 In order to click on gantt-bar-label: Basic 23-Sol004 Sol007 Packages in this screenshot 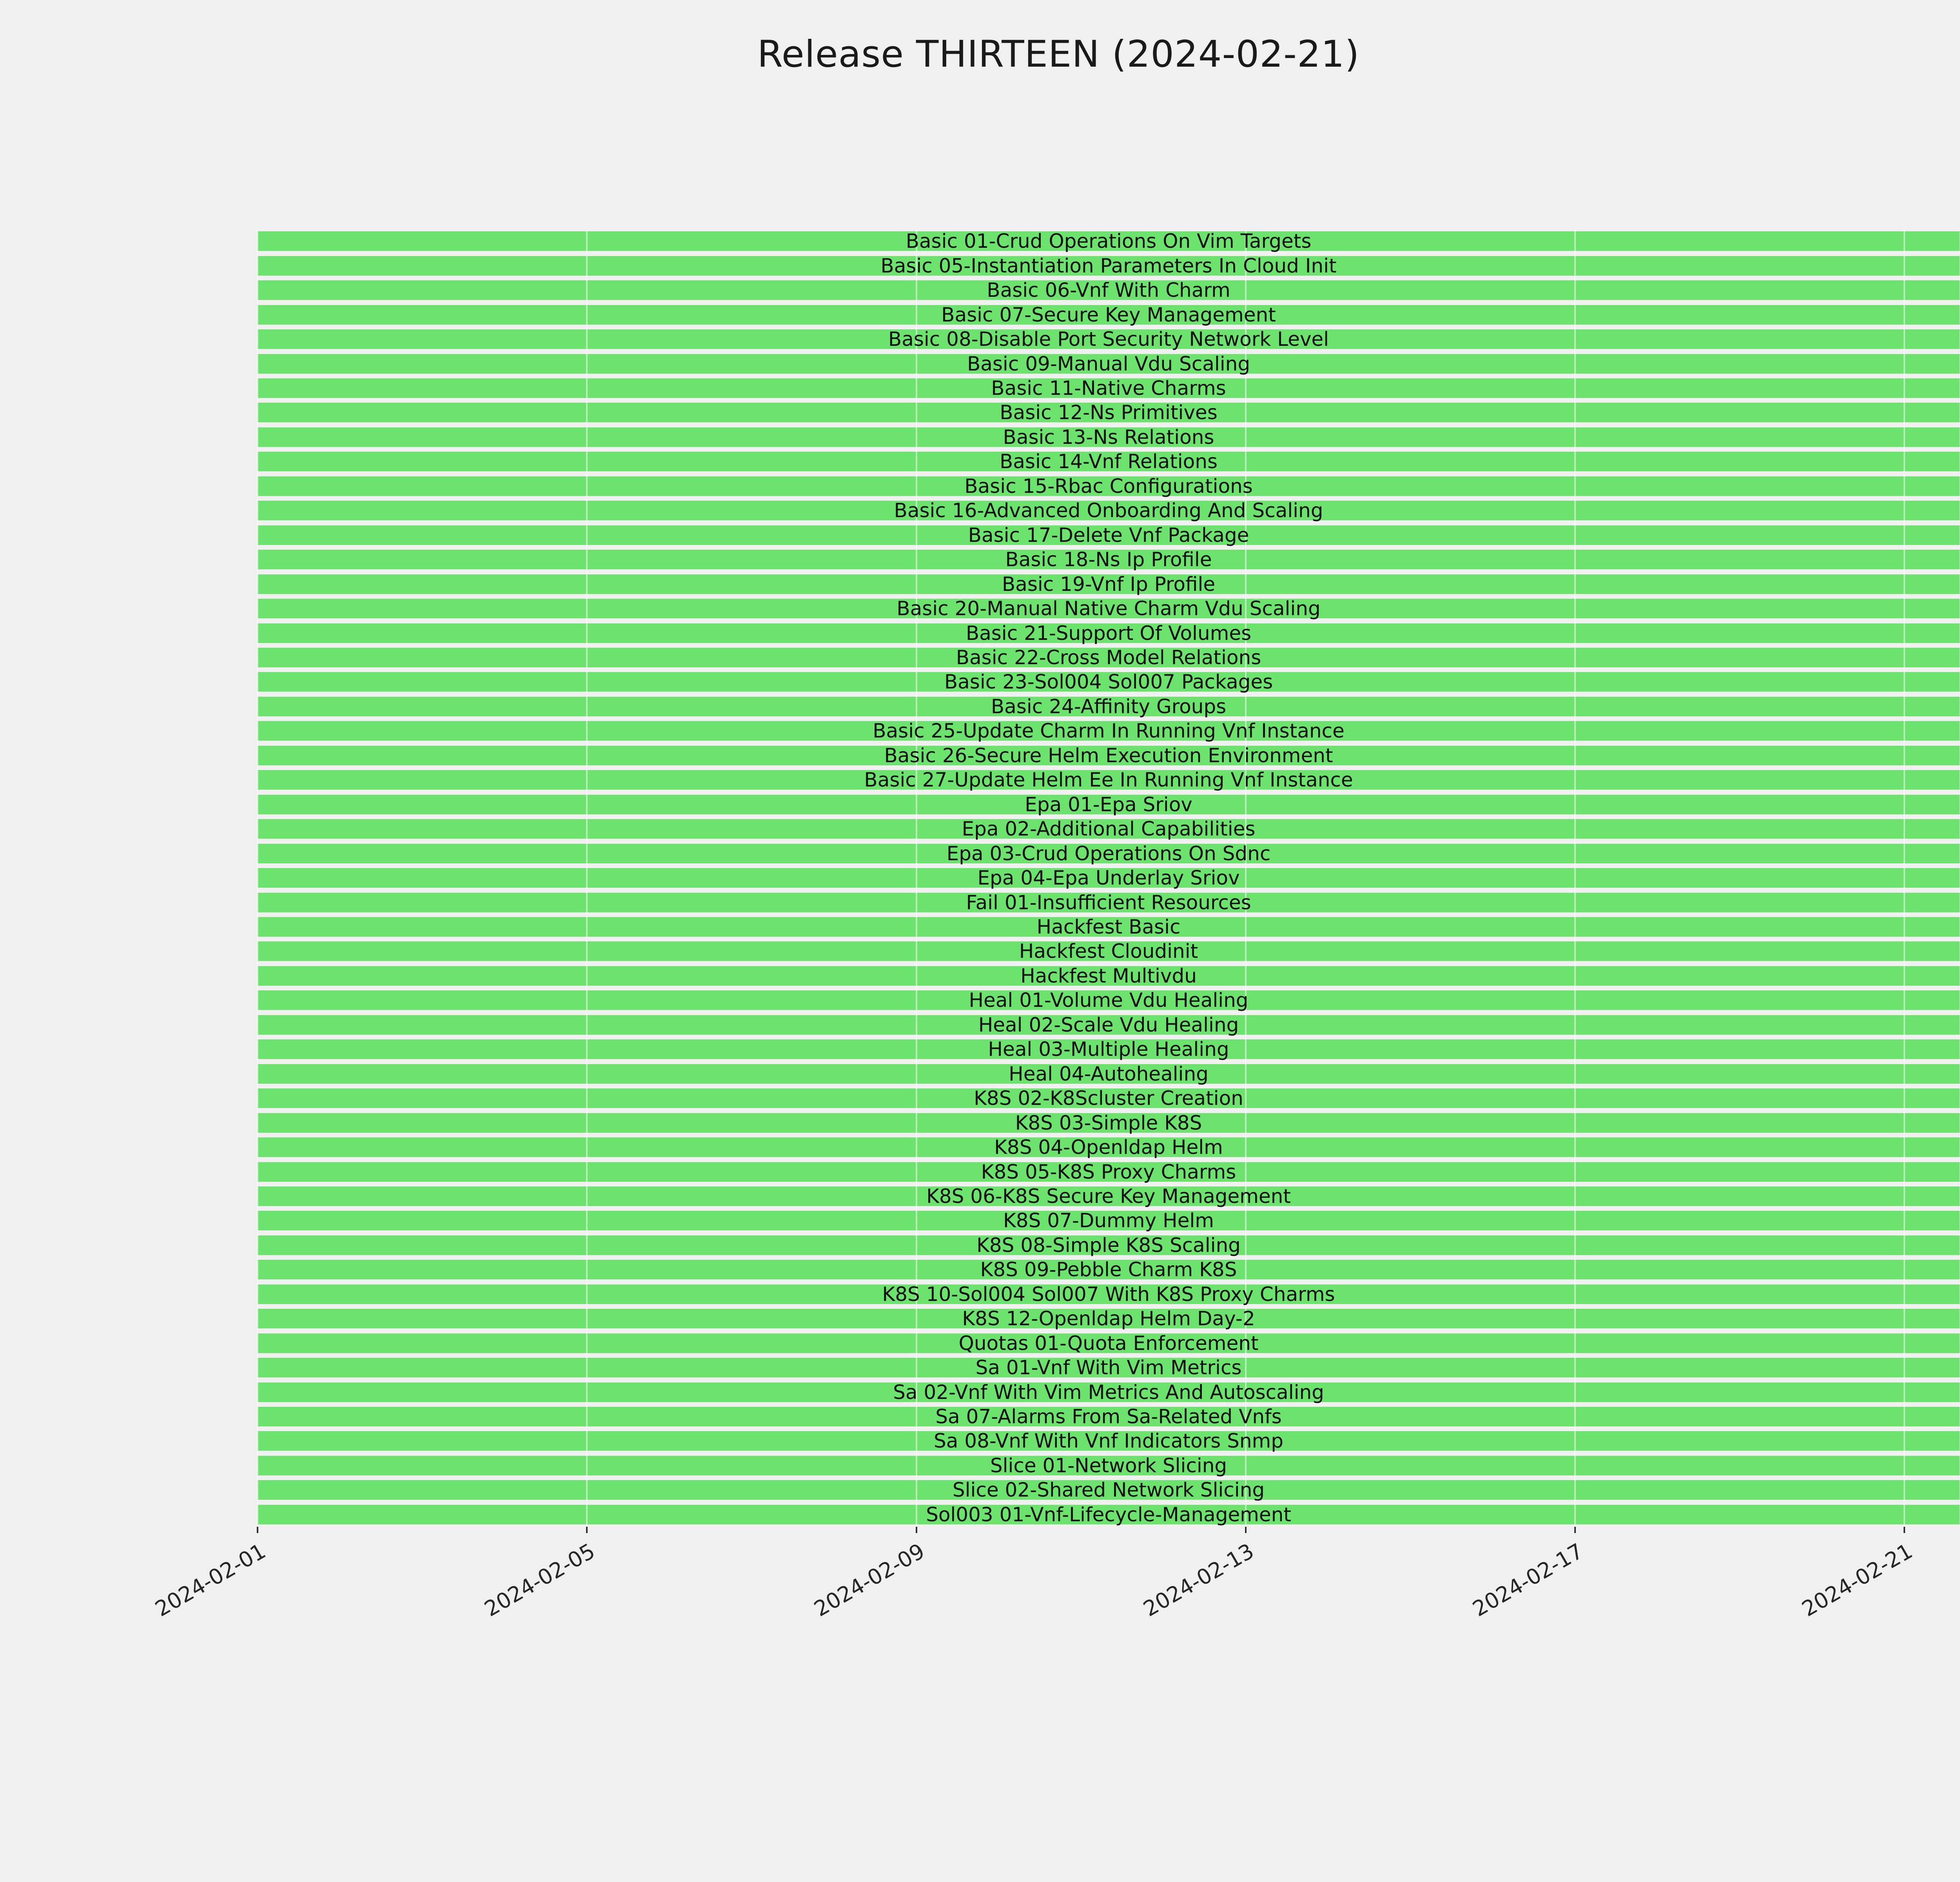, I will do `click(1108, 682)`.